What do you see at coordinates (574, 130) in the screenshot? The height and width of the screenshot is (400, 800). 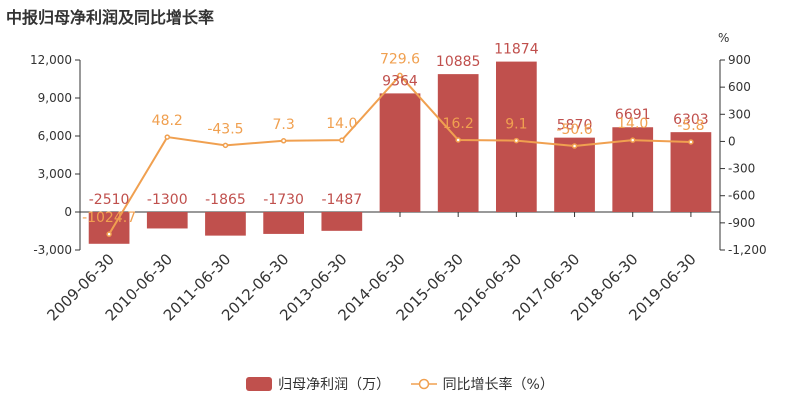 I see `line-value-label: -50.6` at bounding box center [574, 130].